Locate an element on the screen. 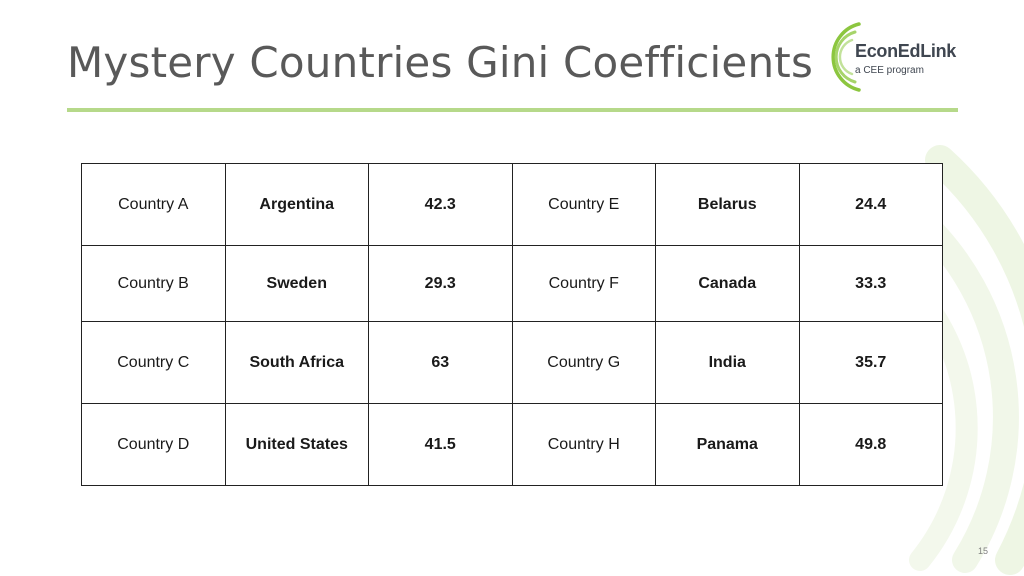 Image resolution: width=1024 pixels, height=576 pixels. country-code-cell: Country E is located at coordinates (583, 204).